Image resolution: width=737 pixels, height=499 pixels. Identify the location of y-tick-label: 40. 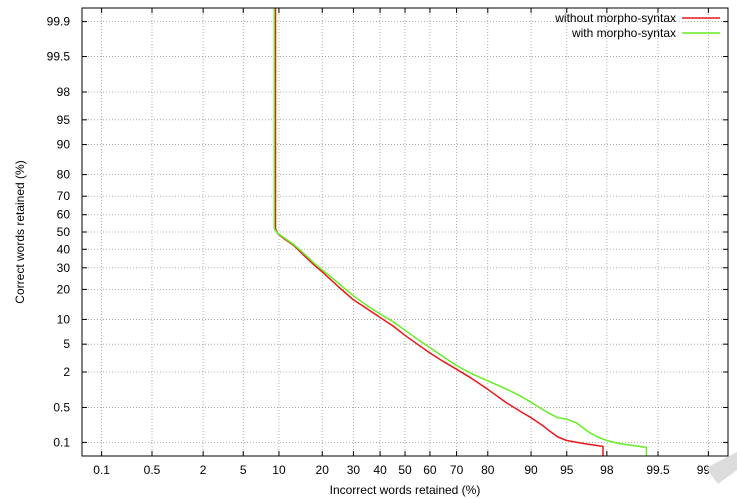
(64, 249).